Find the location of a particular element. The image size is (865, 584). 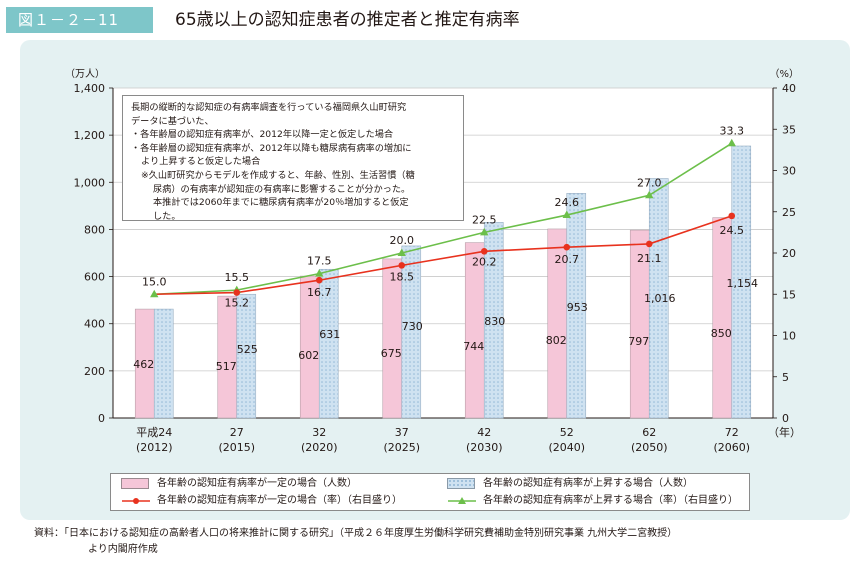

bar-rise-label: 953 is located at coordinates (577, 307).